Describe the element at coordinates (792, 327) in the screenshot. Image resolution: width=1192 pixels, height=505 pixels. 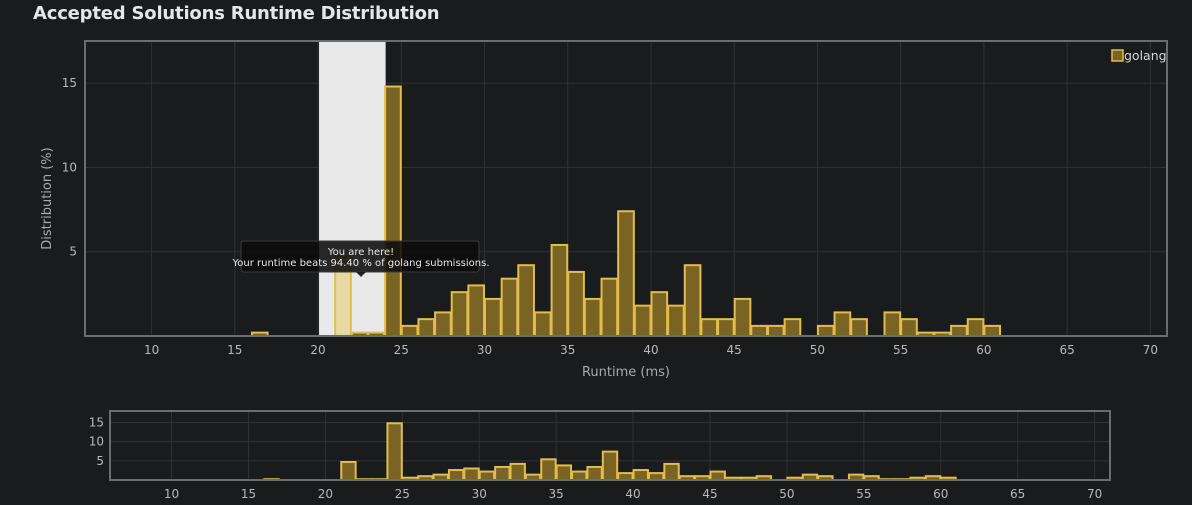
I see `bar-48ms` at that location.